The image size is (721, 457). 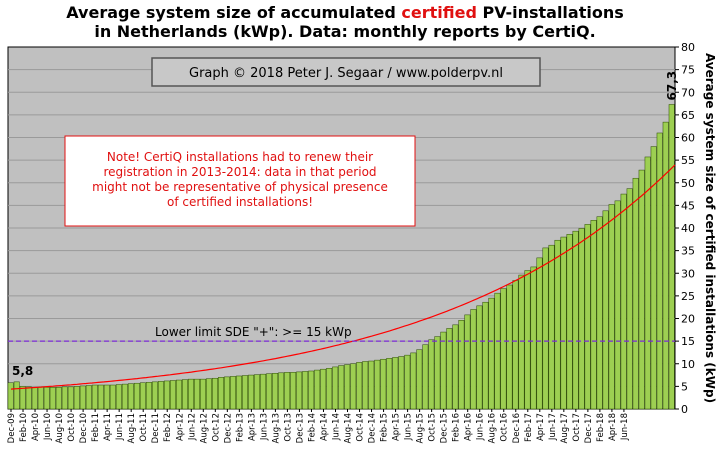 I want to click on x-tick-label: Aug-13, so click(x=276, y=428).